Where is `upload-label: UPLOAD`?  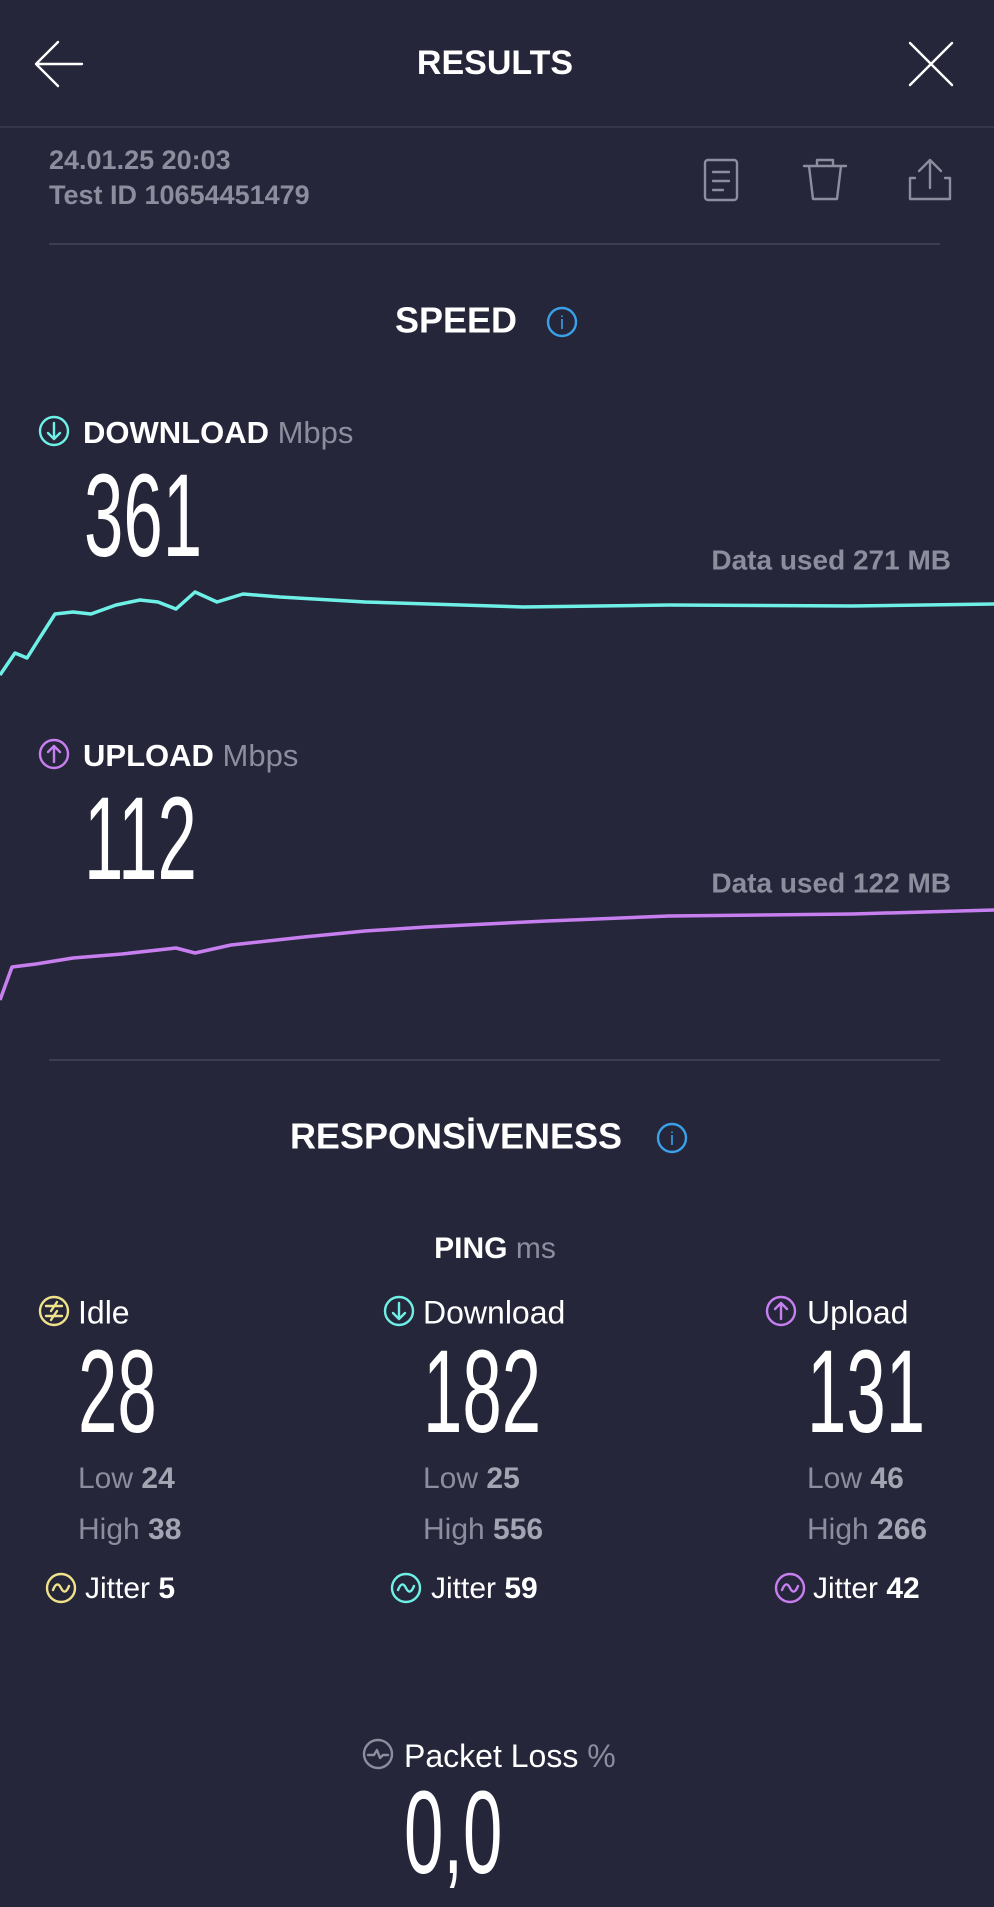 upload-label: UPLOAD is located at coordinates (148, 755).